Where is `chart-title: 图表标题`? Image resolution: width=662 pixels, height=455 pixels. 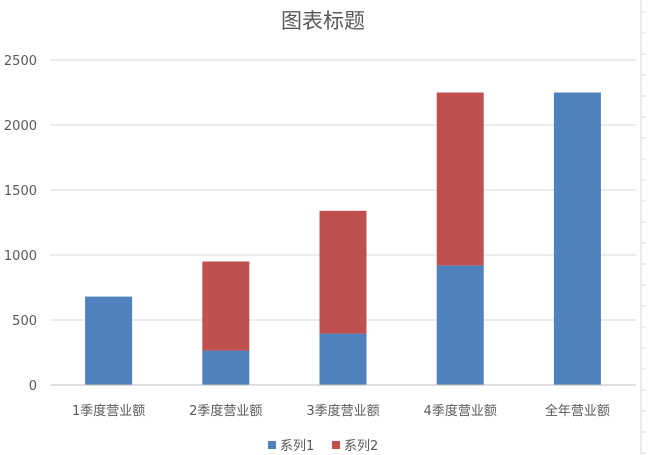
chart-title: 图表标题 is located at coordinates (323, 21).